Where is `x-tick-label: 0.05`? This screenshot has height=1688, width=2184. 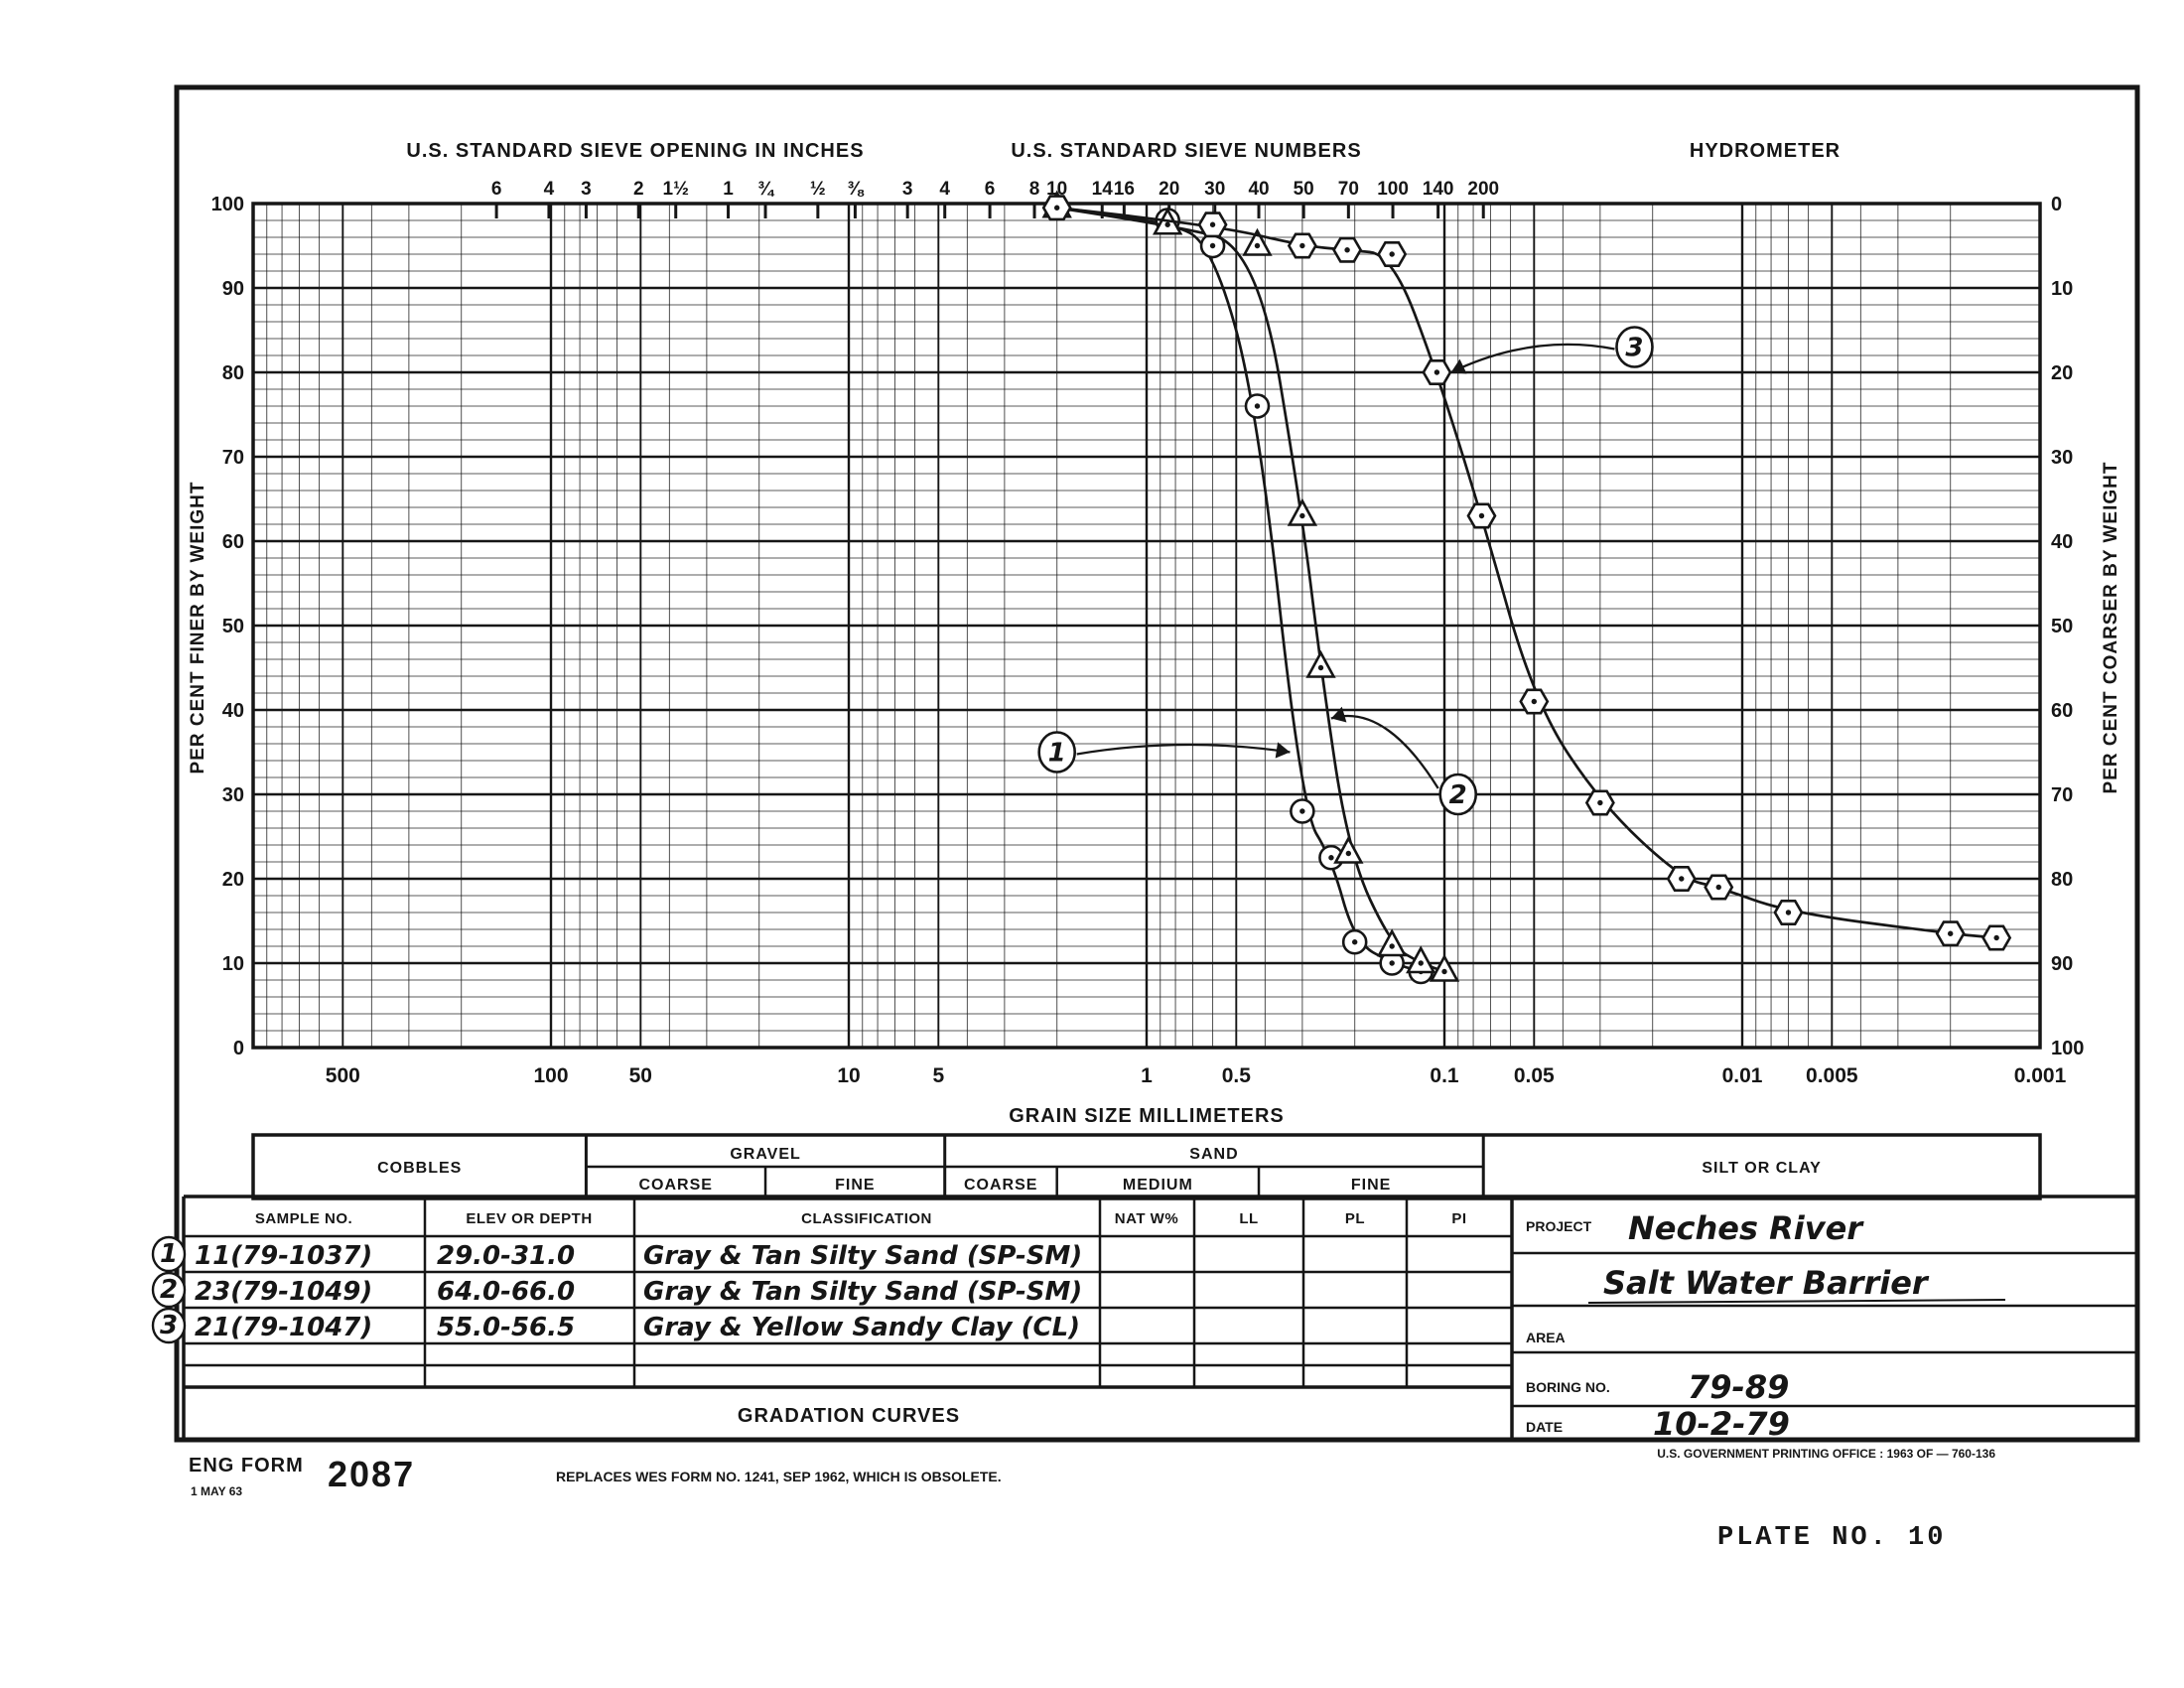 x-tick-label: 0.05 is located at coordinates (1534, 1075).